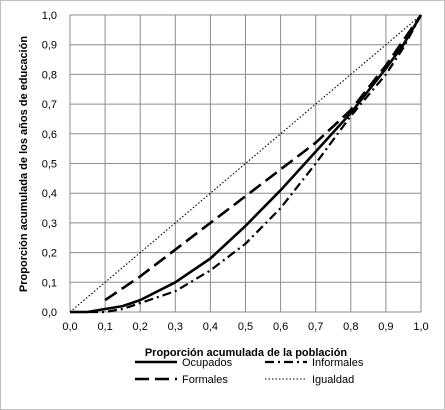  Describe the element at coordinates (205, 380) in the screenshot. I see `legend-label: Formales` at that location.